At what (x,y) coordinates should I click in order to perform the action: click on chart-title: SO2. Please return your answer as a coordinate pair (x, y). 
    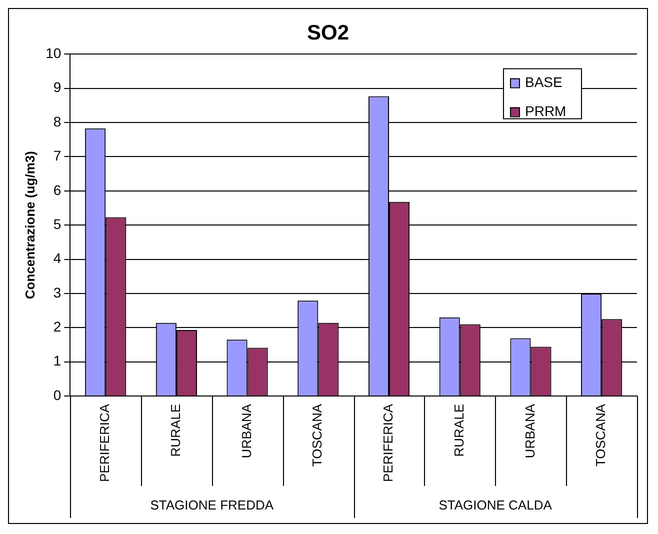
    Looking at the image, I should click on (328, 32).